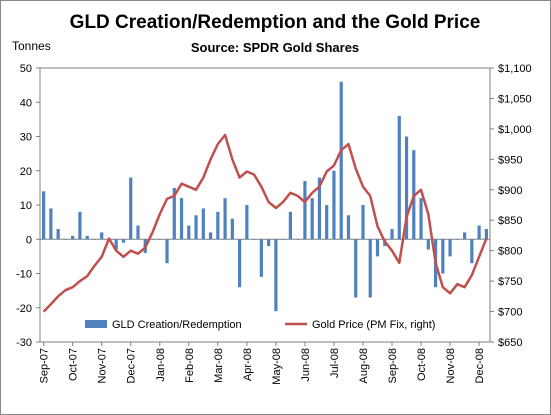 The height and width of the screenshot is (415, 551). What do you see at coordinates (26, 103) in the screenshot?
I see `y-tick-label: 40` at bounding box center [26, 103].